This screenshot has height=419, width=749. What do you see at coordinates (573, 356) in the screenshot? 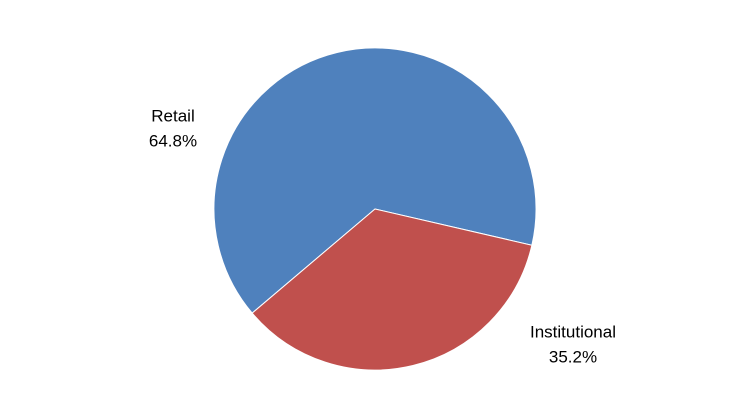
I see `slice-value-label: 35.2%` at bounding box center [573, 356].